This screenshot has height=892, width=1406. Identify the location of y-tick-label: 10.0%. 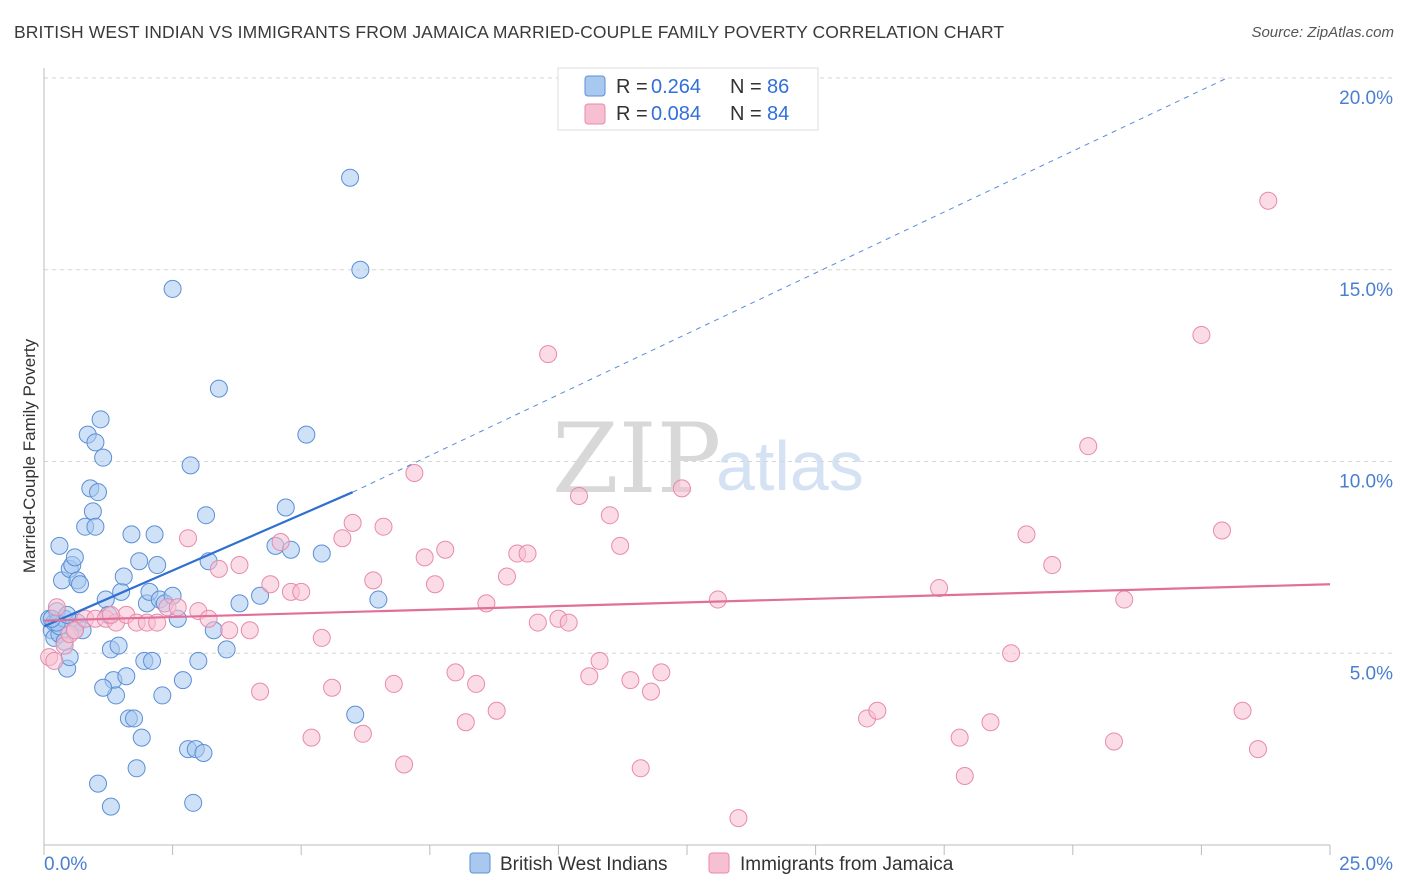
(1366, 482).